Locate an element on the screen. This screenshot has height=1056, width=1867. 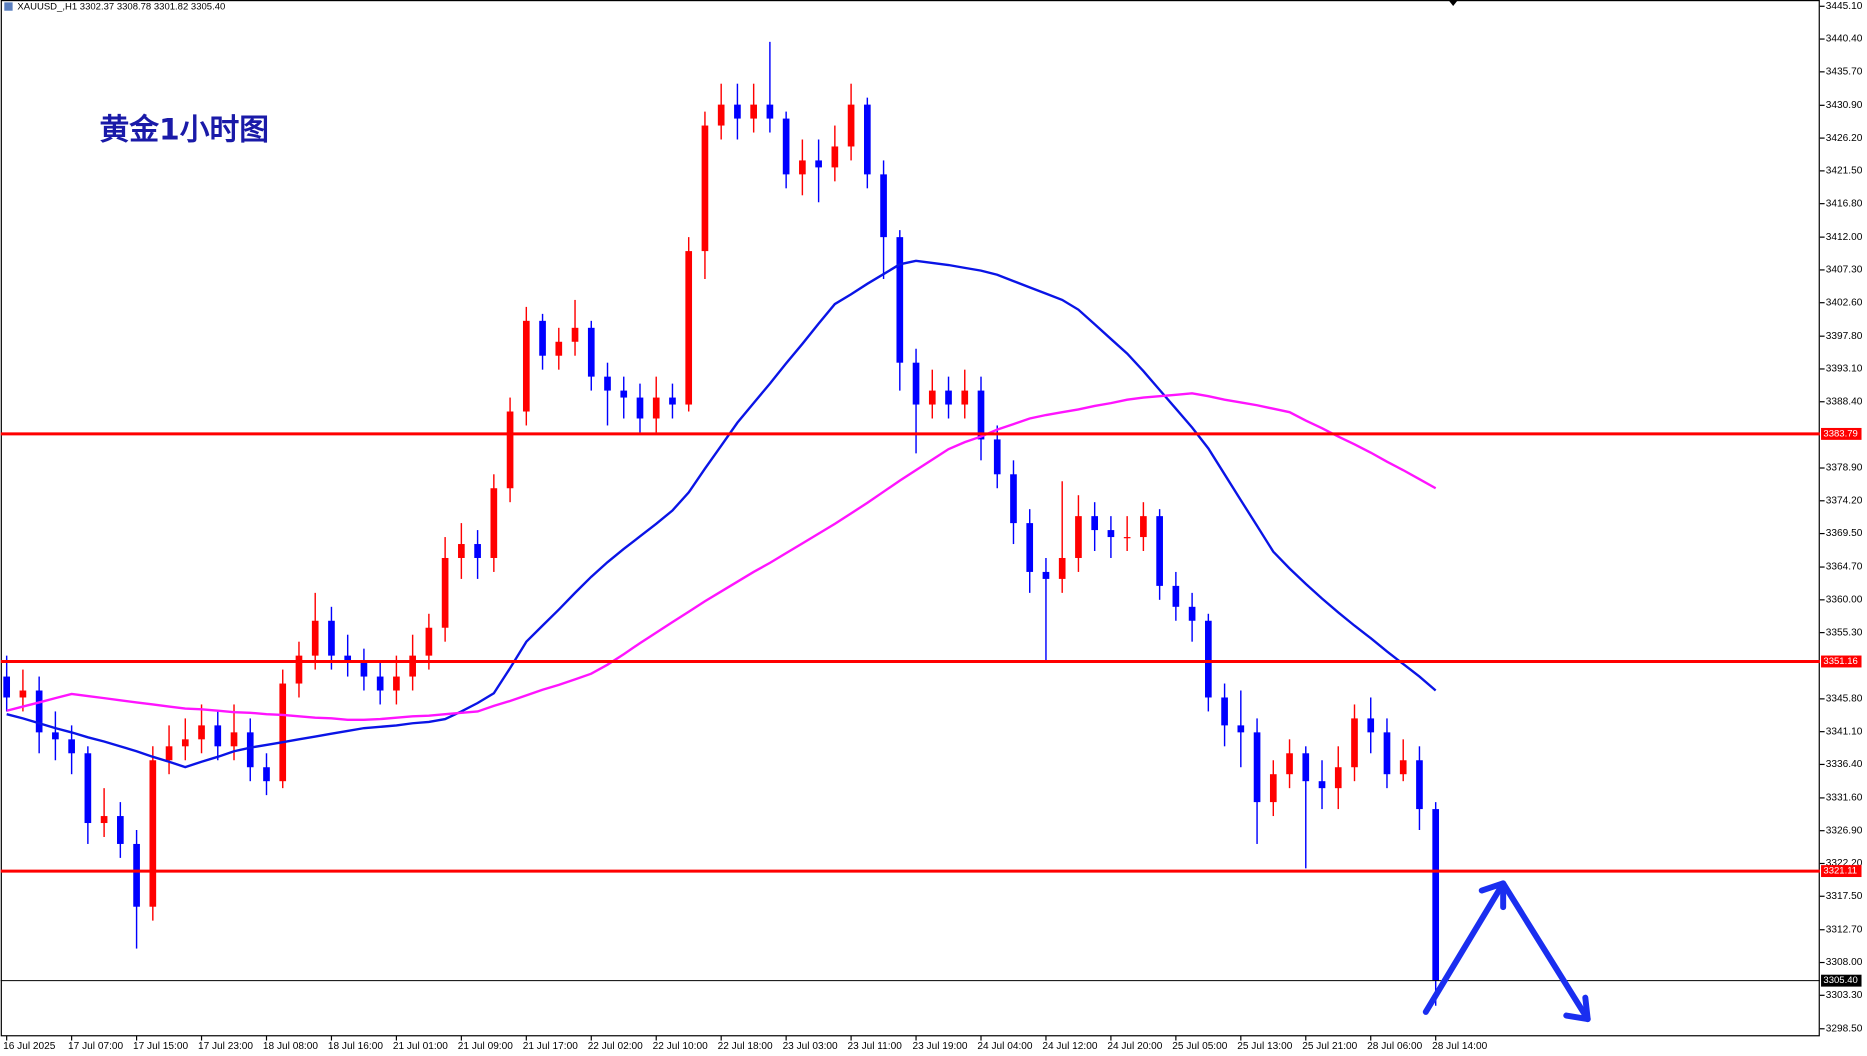
x-tick-label: 28 Jul 06:00 is located at coordinates (1394, 1046).